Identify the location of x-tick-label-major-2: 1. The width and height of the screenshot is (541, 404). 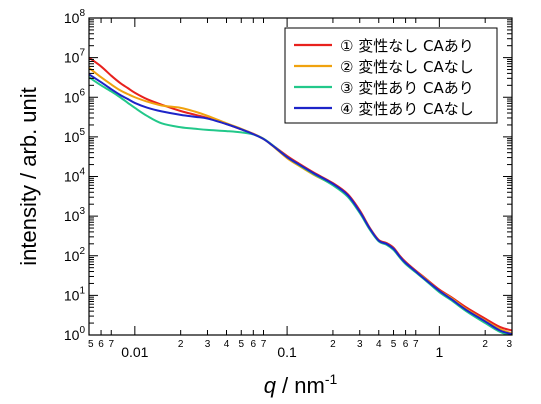
(439, 352).